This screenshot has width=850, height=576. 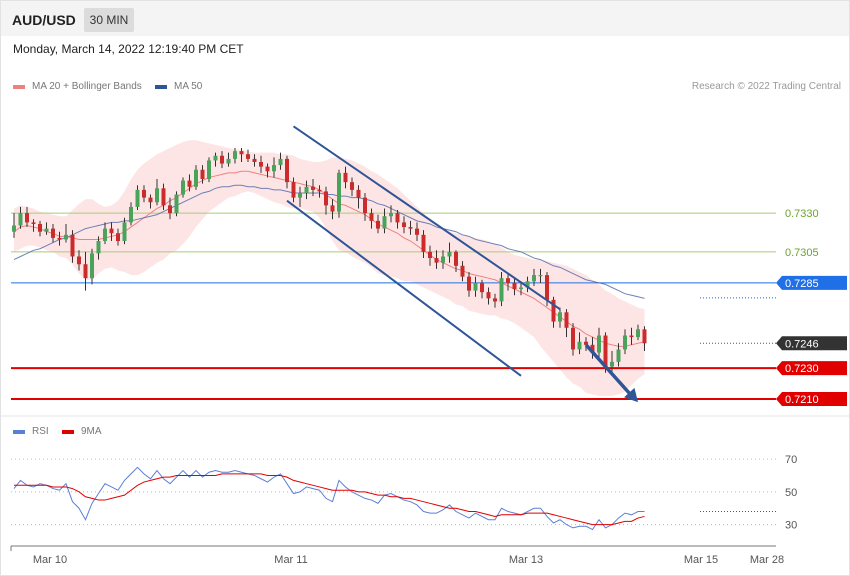 I want to click on level-label-0.7285: 0.7285, so click(x=802, y=284).